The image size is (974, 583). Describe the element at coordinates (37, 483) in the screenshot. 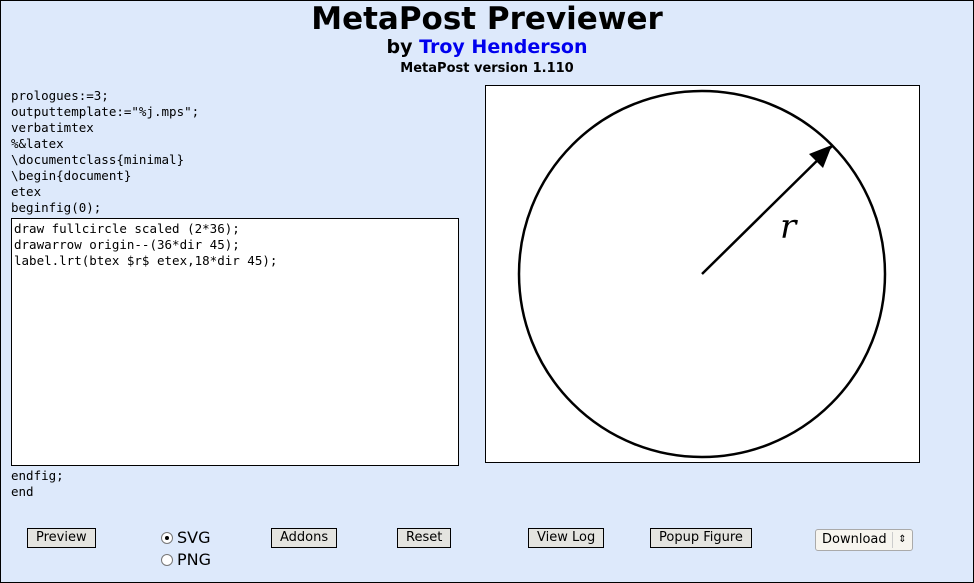

I see `code-postamble: endfig; end` at that location.